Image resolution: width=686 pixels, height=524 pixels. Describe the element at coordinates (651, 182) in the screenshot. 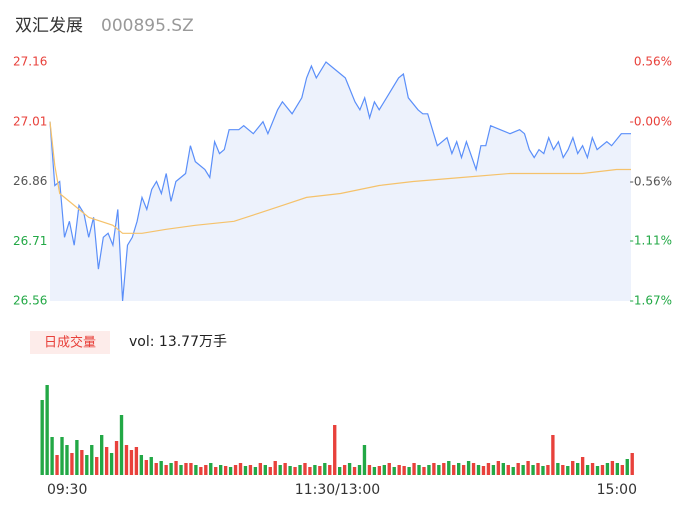

I see `y2-tick-label: -0.56%` at that location.